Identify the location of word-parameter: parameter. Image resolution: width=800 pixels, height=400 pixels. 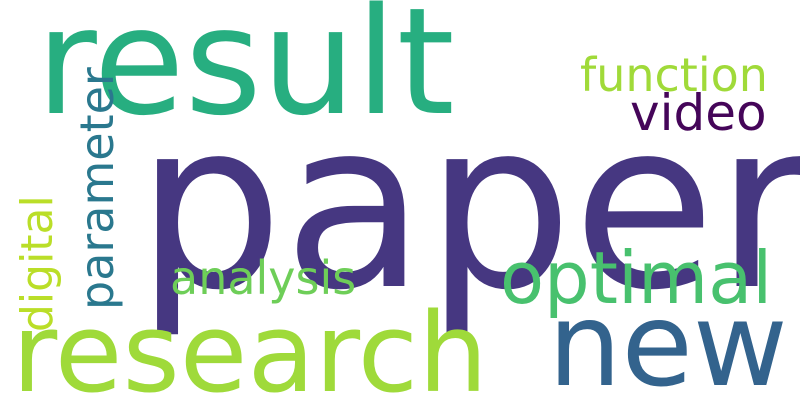
(97, 188).